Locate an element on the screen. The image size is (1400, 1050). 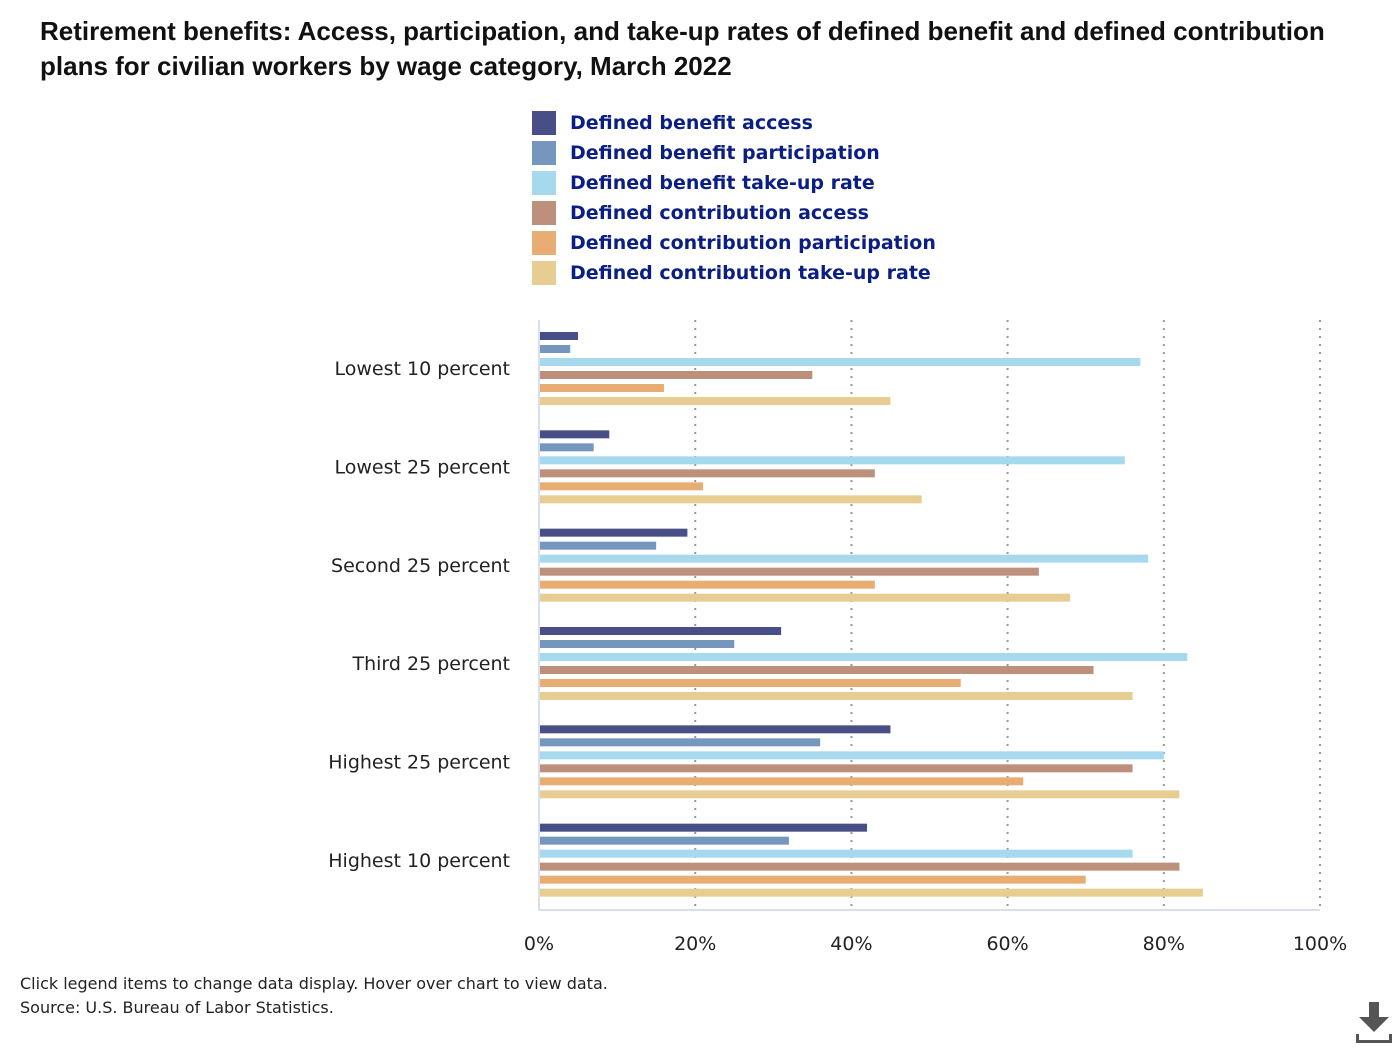
x-tick-label: 0% is located at coordinates (539, 944).